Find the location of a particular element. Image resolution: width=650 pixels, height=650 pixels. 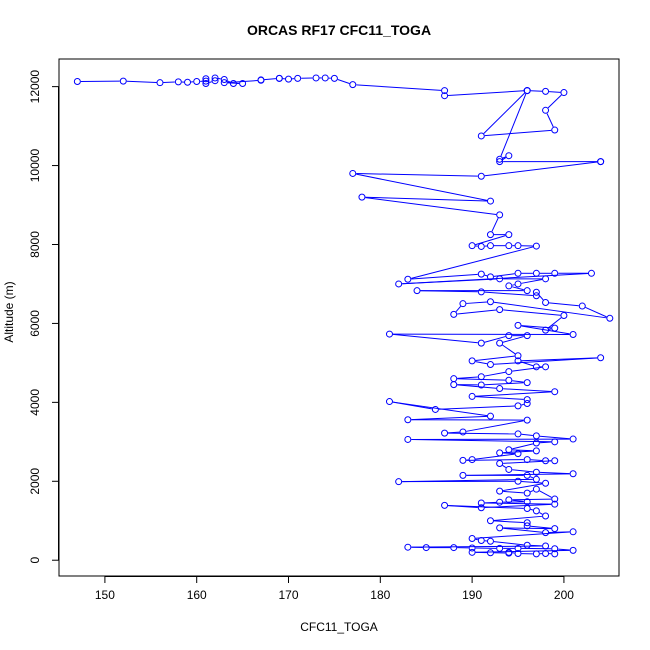

y-axis: 0 2000 4000 6000 8000 10000 12000 is located at coordinates (43, 317).